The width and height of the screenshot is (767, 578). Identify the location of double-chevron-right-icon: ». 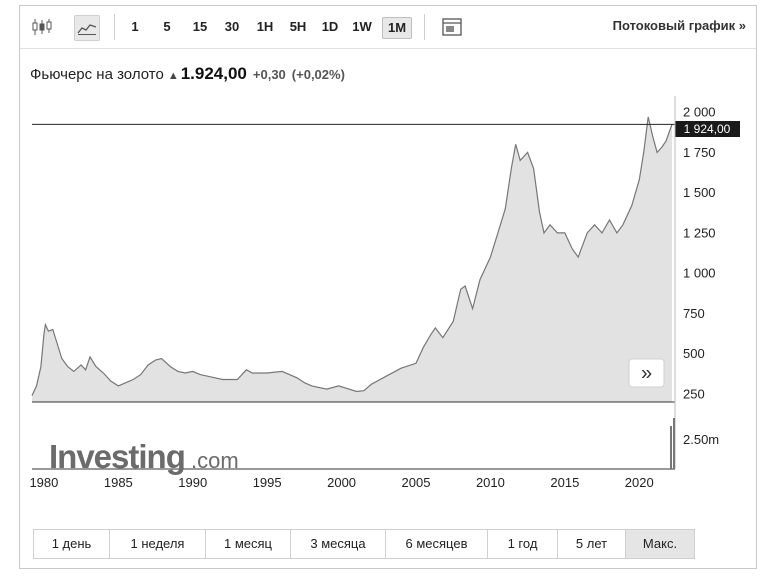
(646, 374).